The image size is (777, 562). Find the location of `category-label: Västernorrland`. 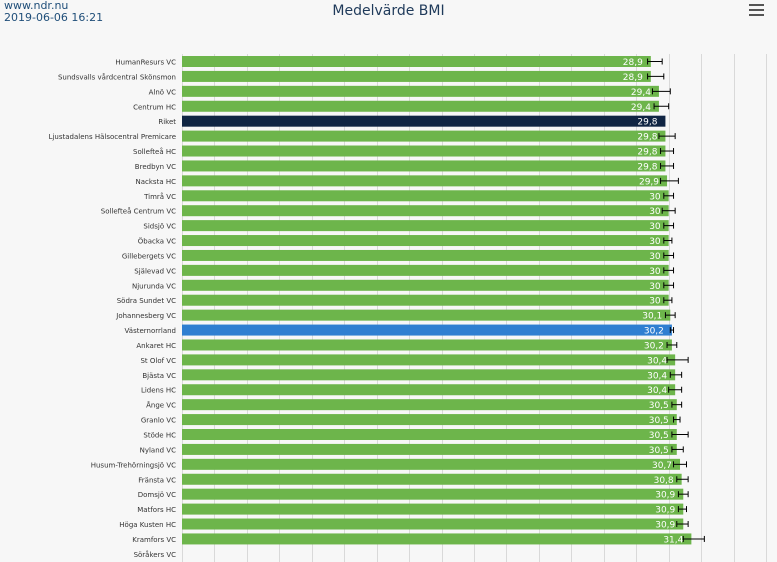

category-label: Västernorrland is located at coordinates (150, 331).